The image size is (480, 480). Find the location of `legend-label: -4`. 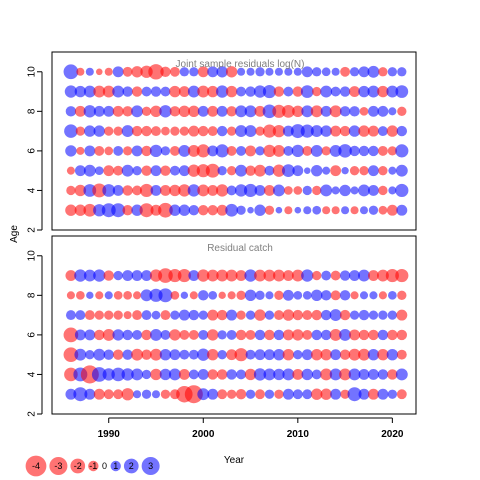

legend-label: -4 is located at coordinates (36, 466).